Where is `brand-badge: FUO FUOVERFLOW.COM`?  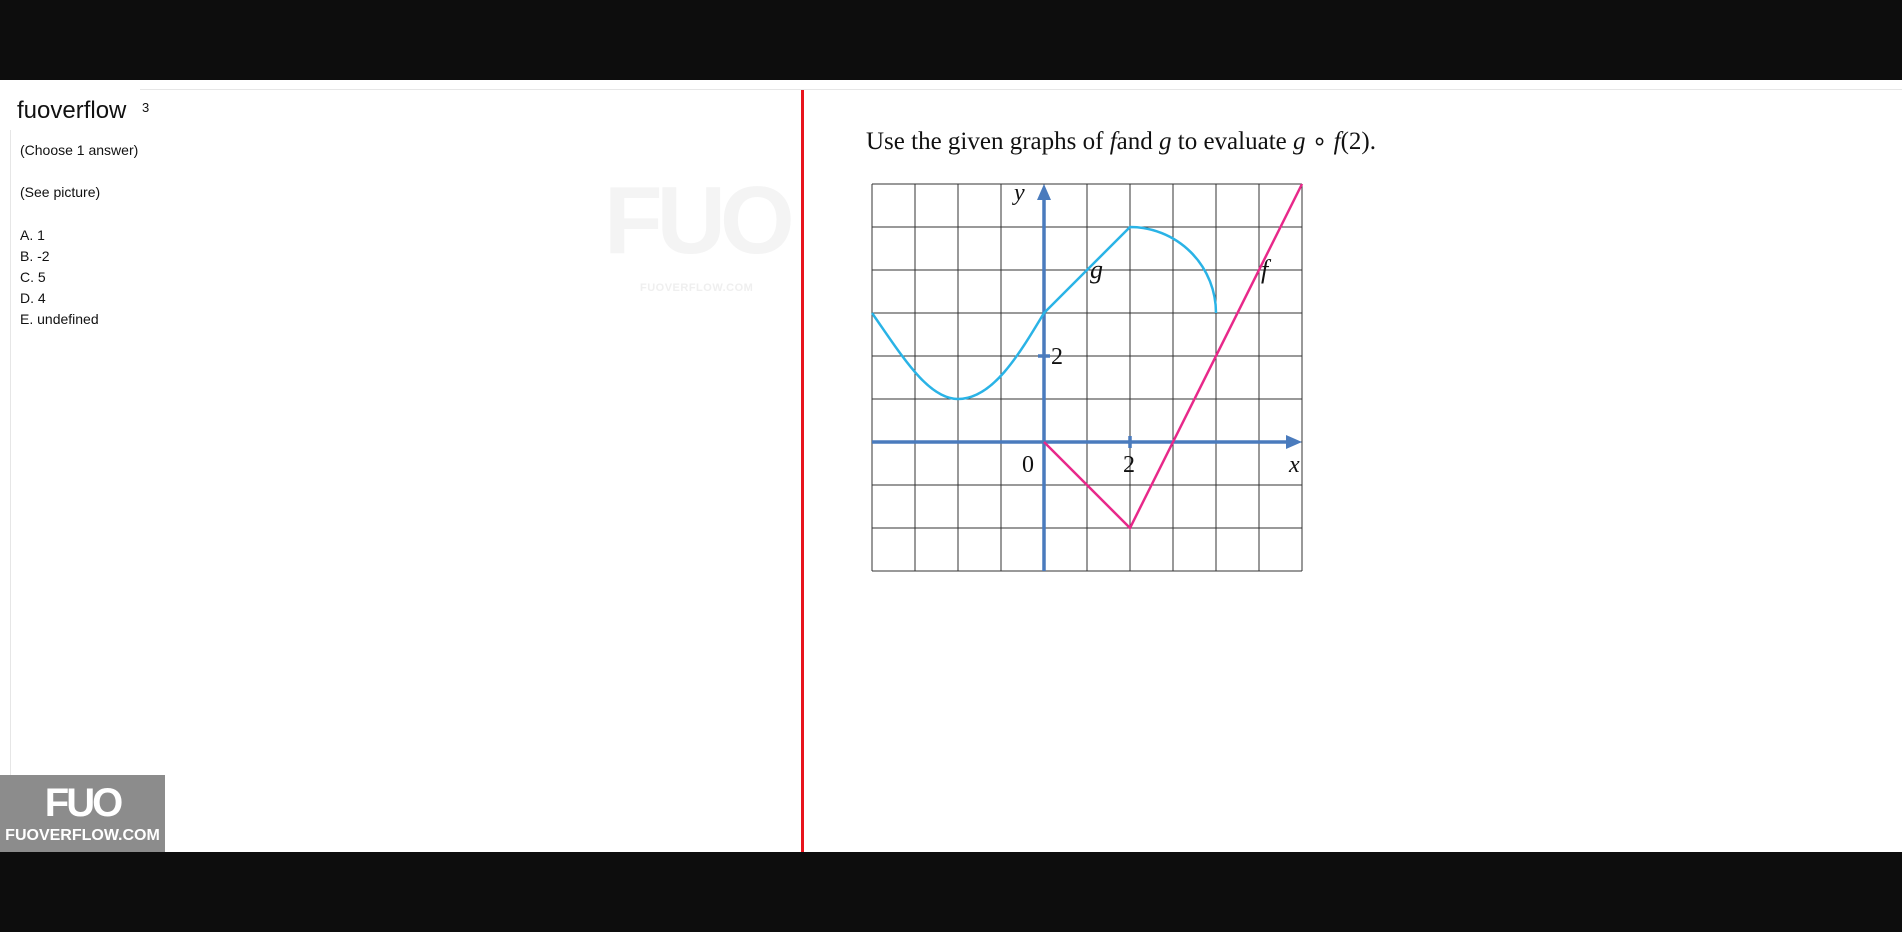 brand-badge: FUO FUOVERFLOW.COM is located at coordinates (82, 813).